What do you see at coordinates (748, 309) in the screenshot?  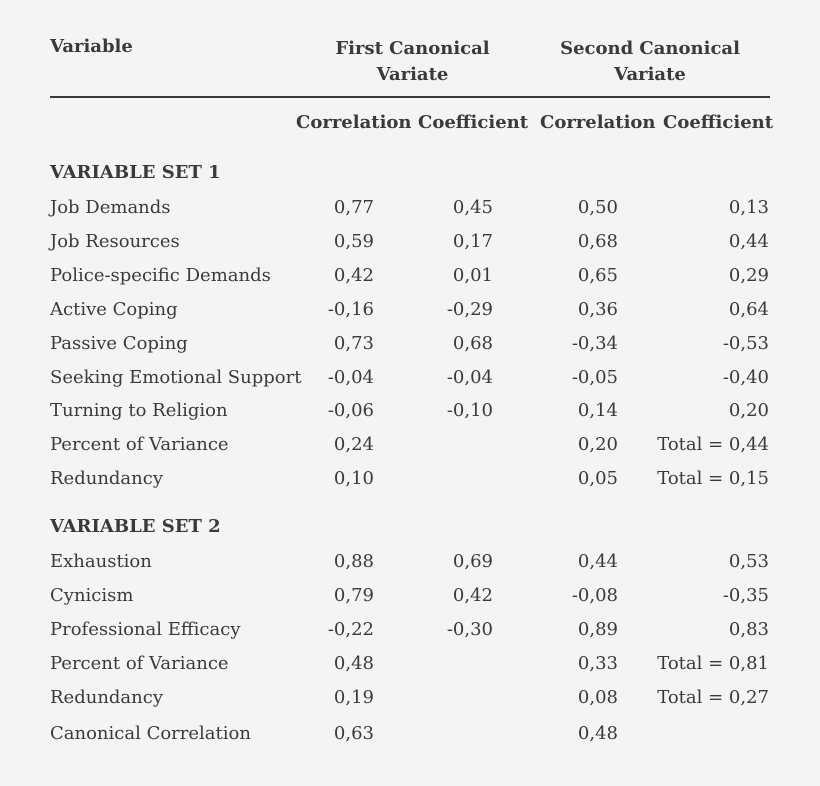 I see `cell-second-coefficient: 0,64` at bounding box center [748, 309].